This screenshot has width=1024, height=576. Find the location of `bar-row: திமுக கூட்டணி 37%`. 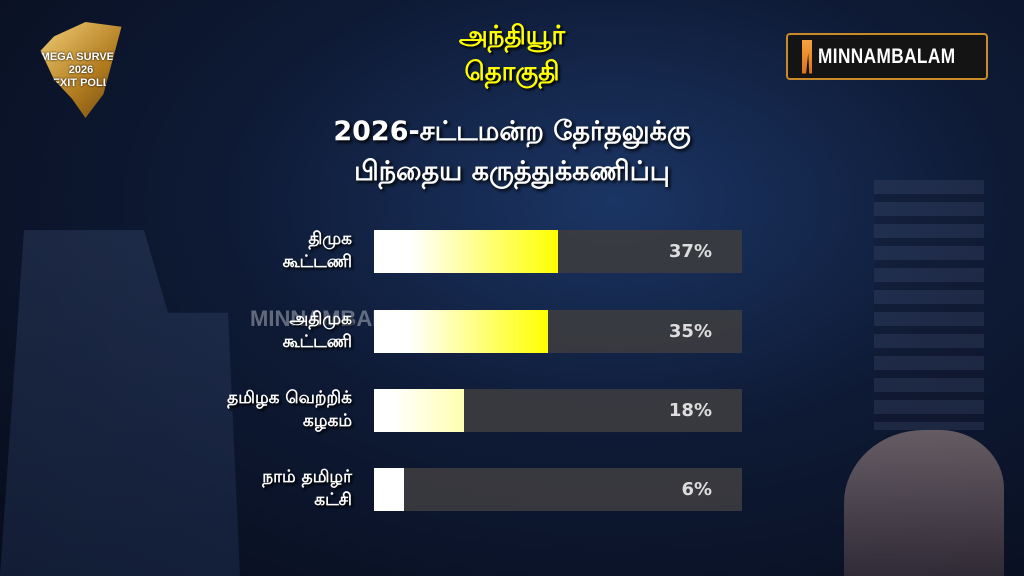

bar-row: திமுக கூட்டணி 37% is located at coordinates (512, 251).